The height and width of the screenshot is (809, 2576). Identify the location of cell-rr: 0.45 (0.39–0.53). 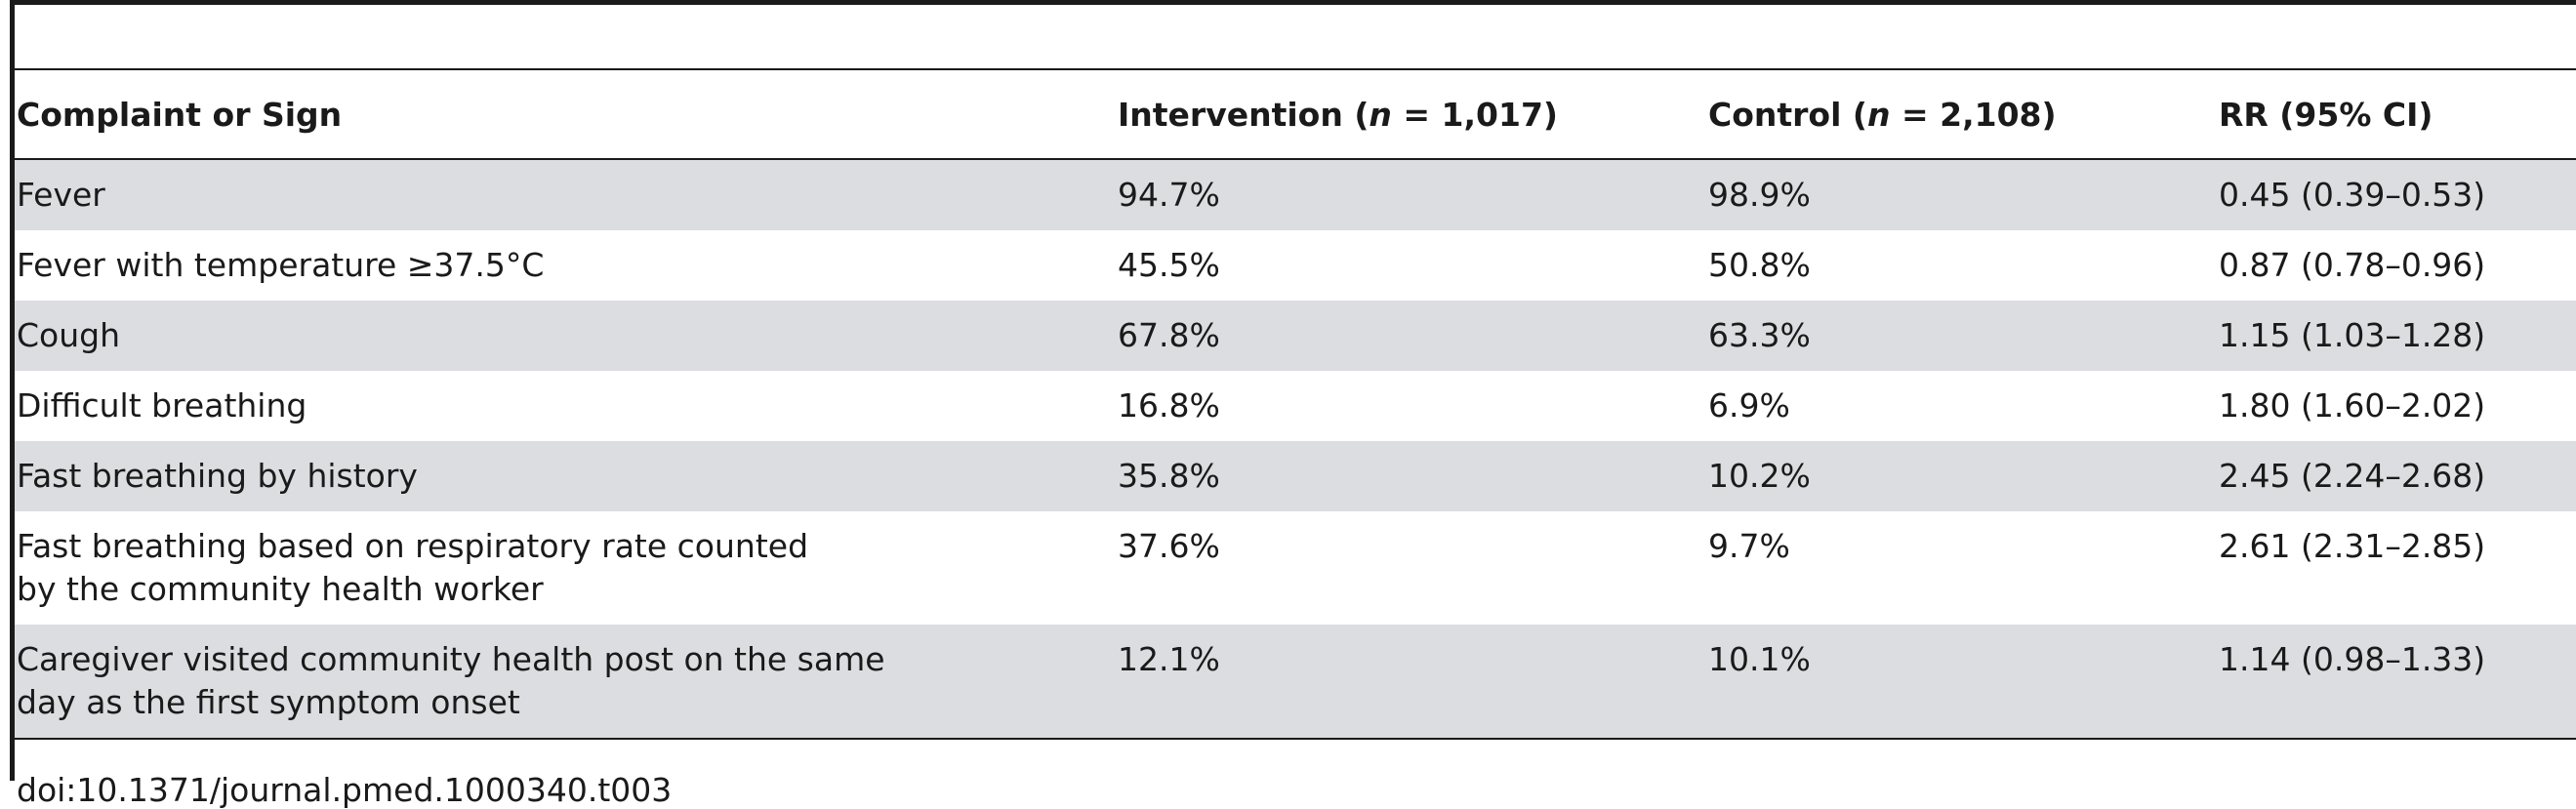
(2396, 194).